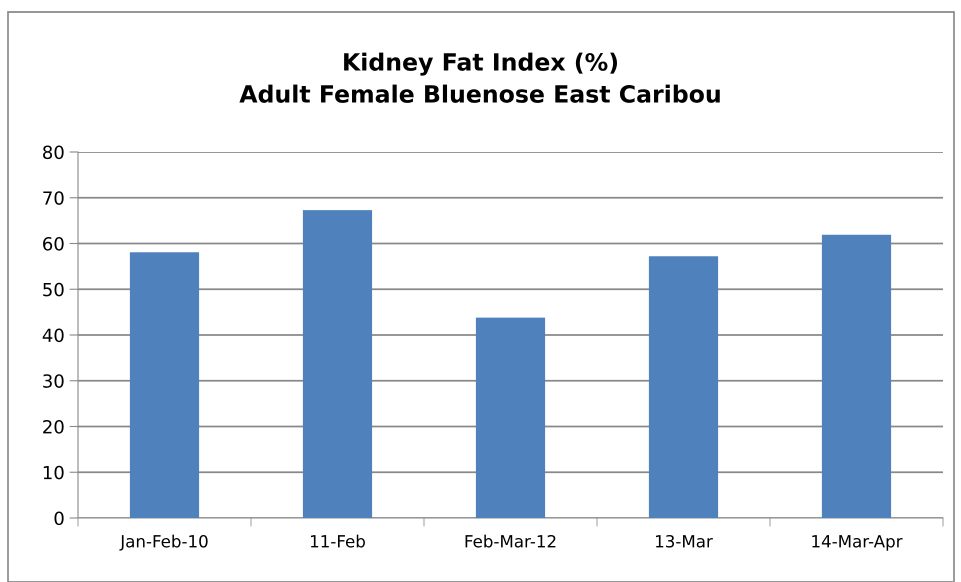 The image size is (961, 582). What do you see at coordinates (54, 473) in the screenshot?
I see `y-tick-label: 10` at bounding box center [54, 473].